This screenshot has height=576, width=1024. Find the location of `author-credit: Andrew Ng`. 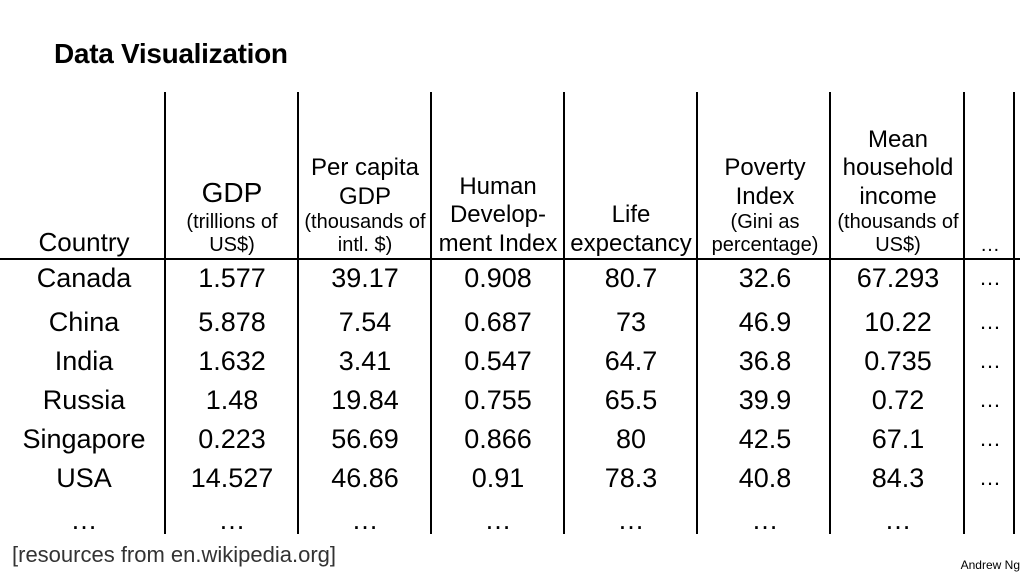

author-credit: Andrew Ng is located at coordinates (990, 565).